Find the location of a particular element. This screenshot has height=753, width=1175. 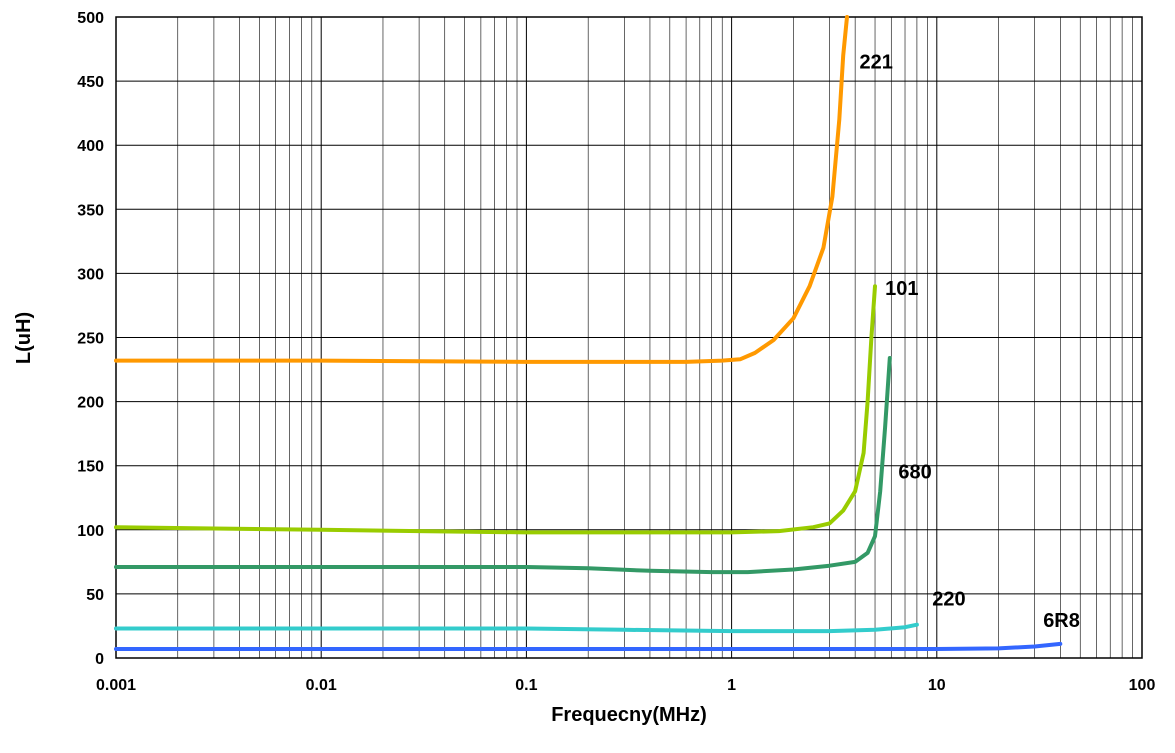

x-tick-label: 0.1 is located at coordinates (526, 685).